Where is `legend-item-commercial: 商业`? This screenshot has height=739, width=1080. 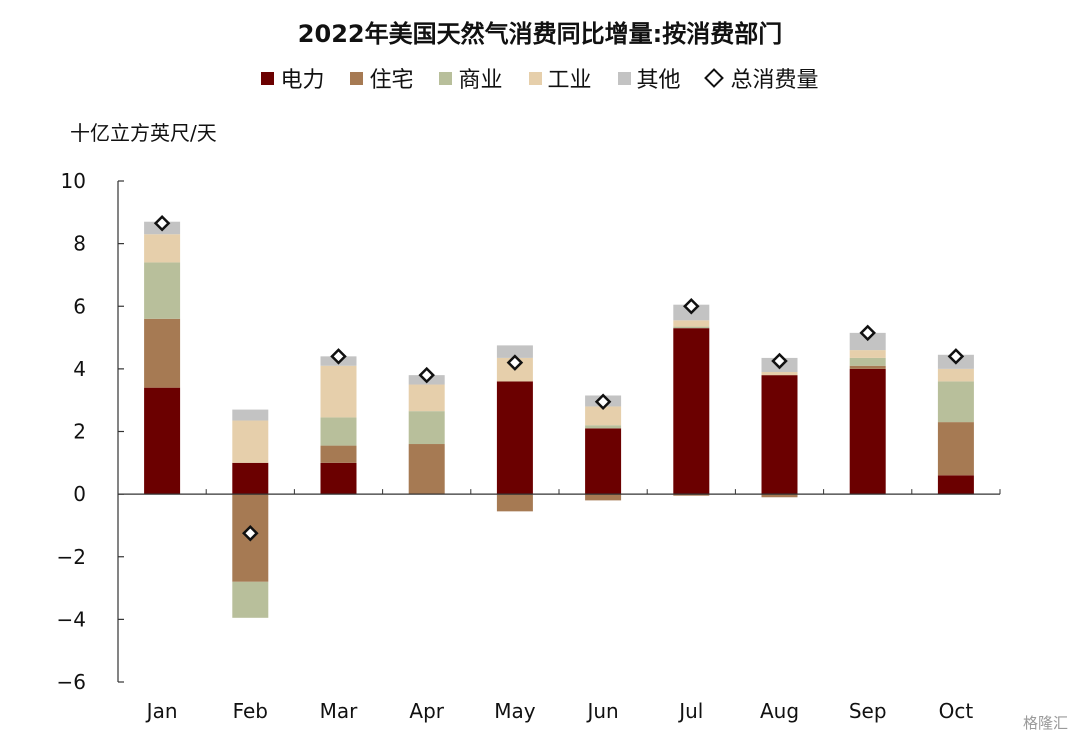
legend-item-commercial: 商业 is located at coordinates (471, 78).